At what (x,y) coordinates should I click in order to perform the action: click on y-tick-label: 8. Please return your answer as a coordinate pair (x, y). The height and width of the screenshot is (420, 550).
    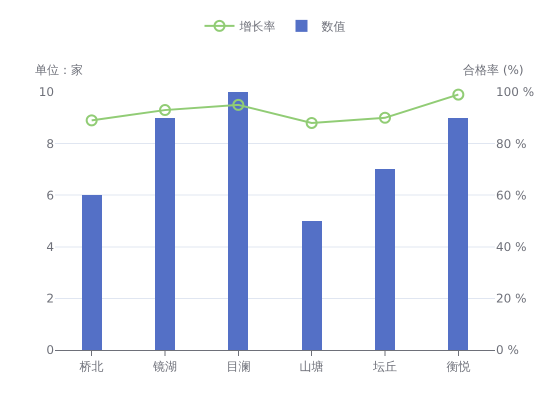
    Looking at the image, I should click on (50, 143).